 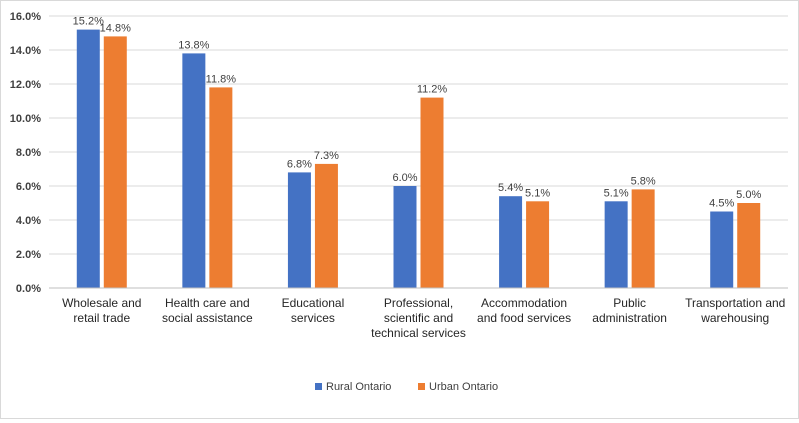 I want to click on y-tick-label: 12.0%, so click(x=25, y=85).